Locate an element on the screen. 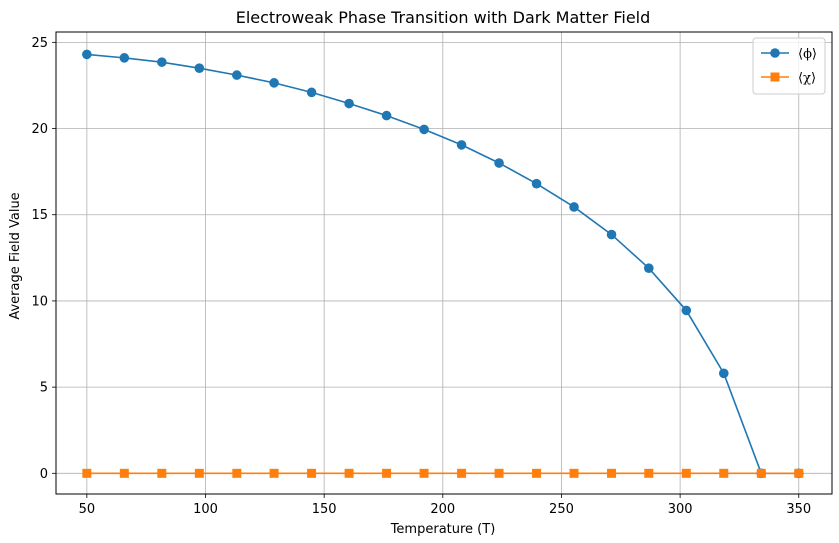 This screenshot has height=543, width=839. y-tick-label: 15 is located at coordinates (39, 215).